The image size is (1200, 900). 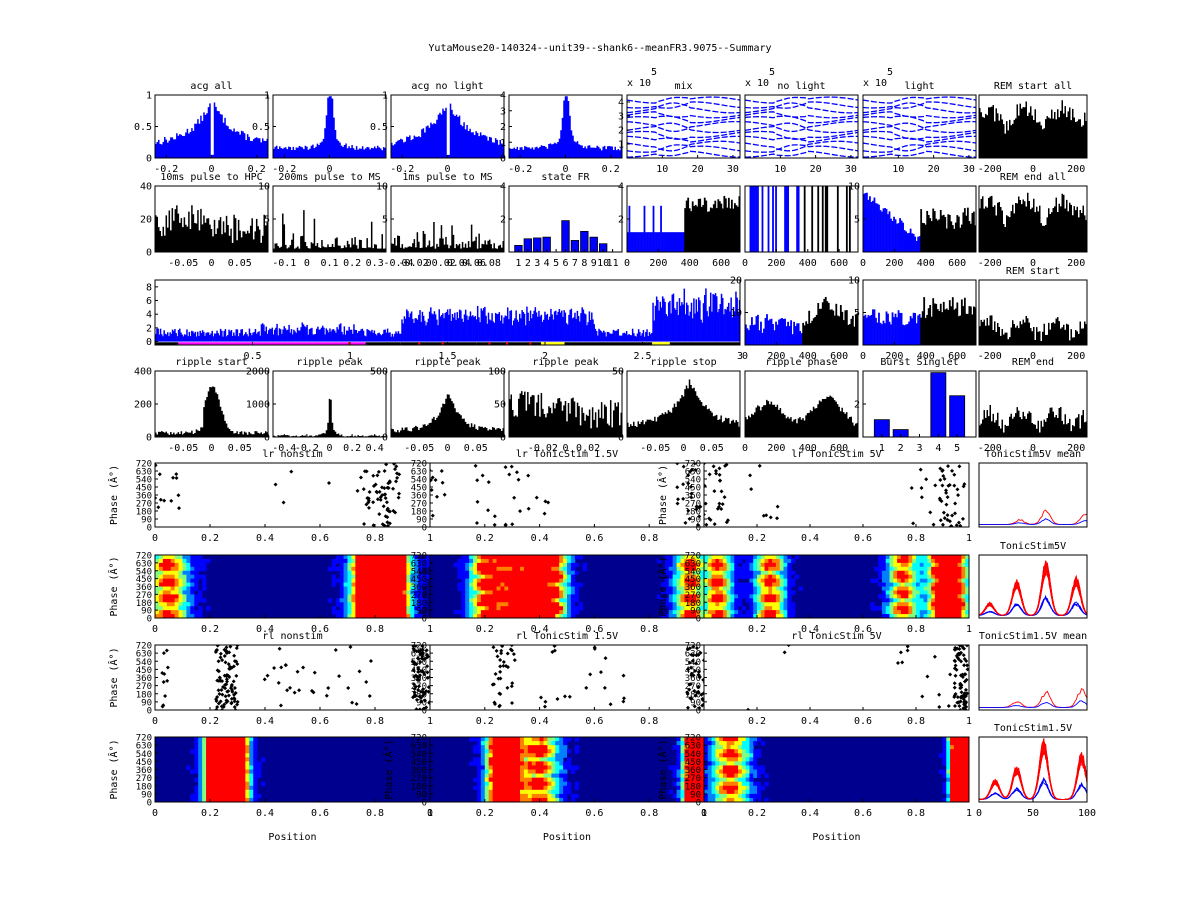 I want to click on y-tick-label: 270, so click(x=419, y=596).